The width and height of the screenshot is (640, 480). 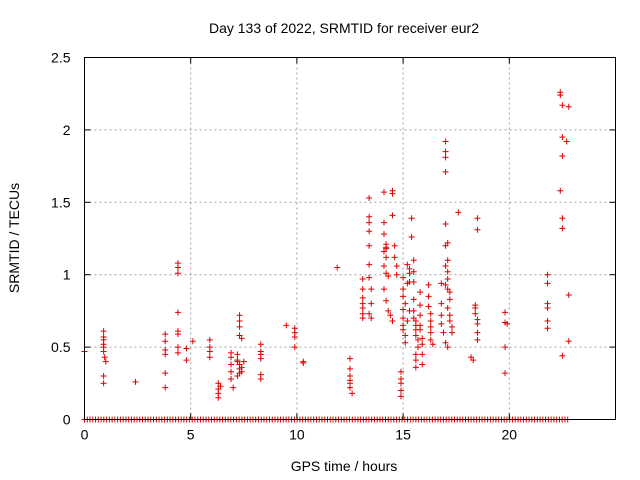 I want to click on x-tick-label: 5, so click(x=191, y=435).